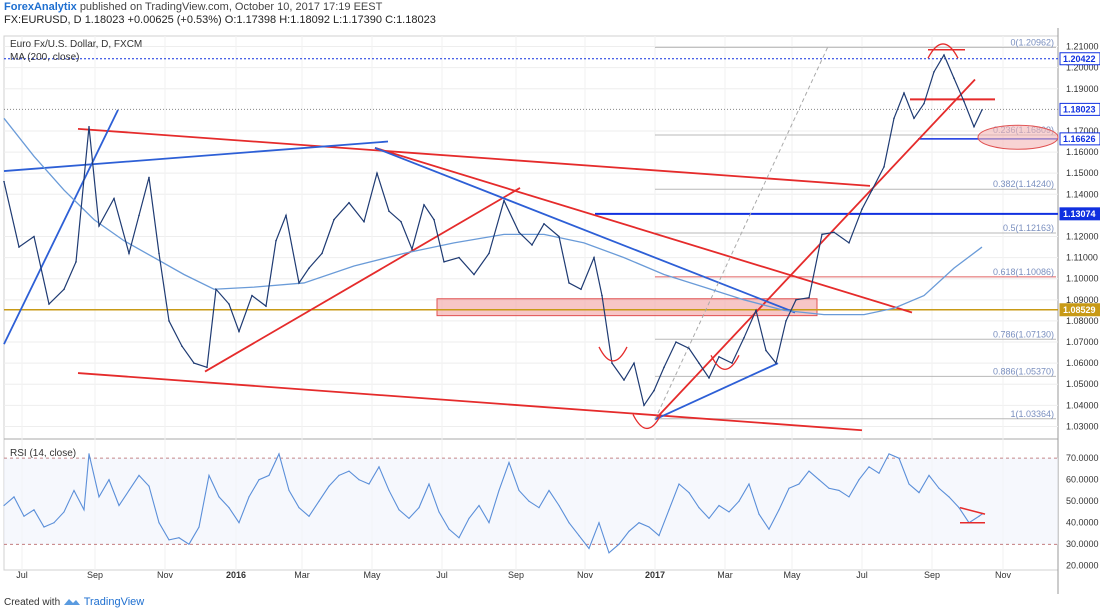 This screenshot has height=614, width=1100. I want to click on brand-name: ForexAnalytix, so click(40, 7).